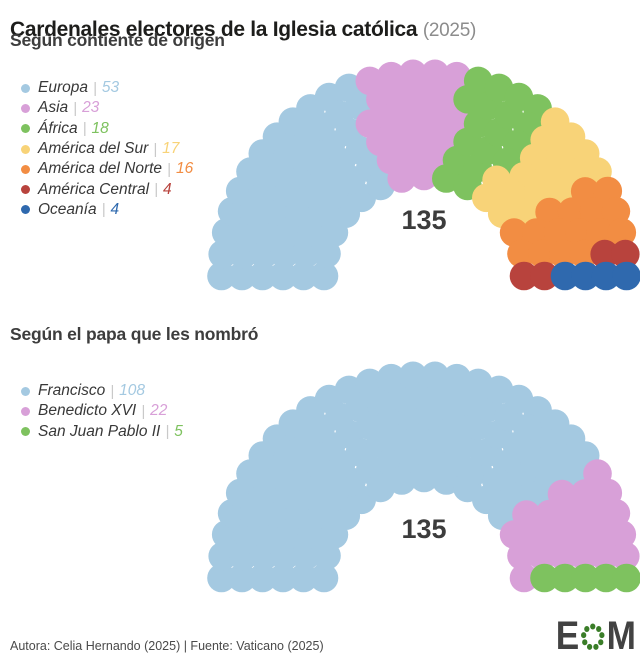 Image resolution: width=640 pixels, height=661 pixels. Describe the element at coordinates (178, 431) in the screenshot. I see `legend-value: 5` at that location.